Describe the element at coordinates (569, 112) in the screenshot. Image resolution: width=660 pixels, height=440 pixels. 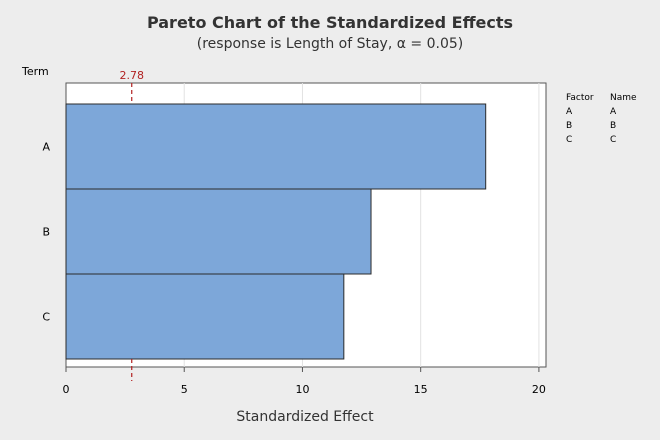
I see `legend-factor: A` at that location.